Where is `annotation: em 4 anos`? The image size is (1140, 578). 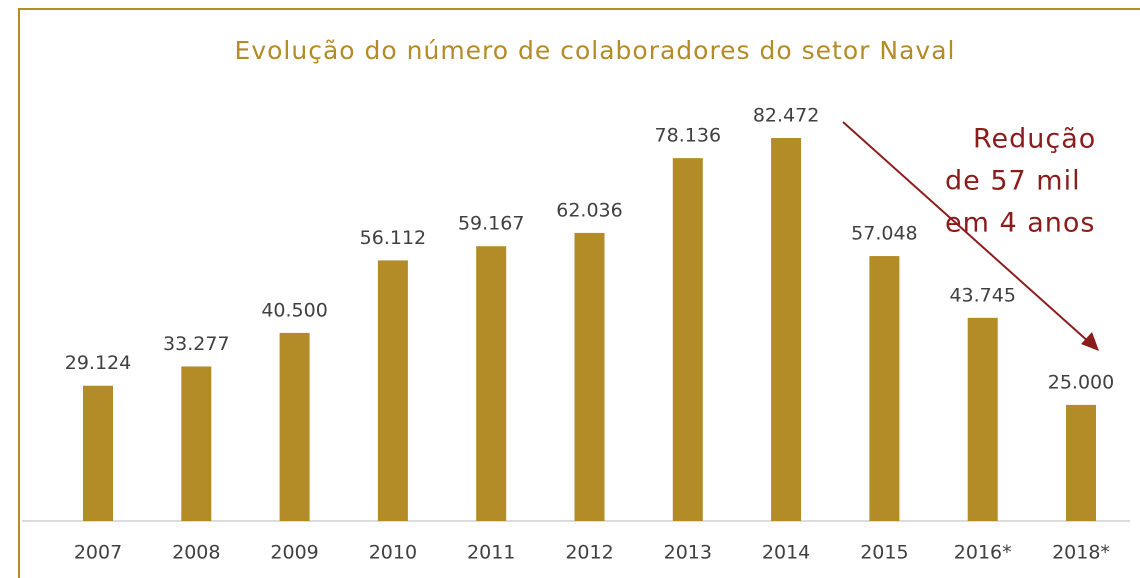
annotation: em 4 anos is located at coordinates (1020, 223).